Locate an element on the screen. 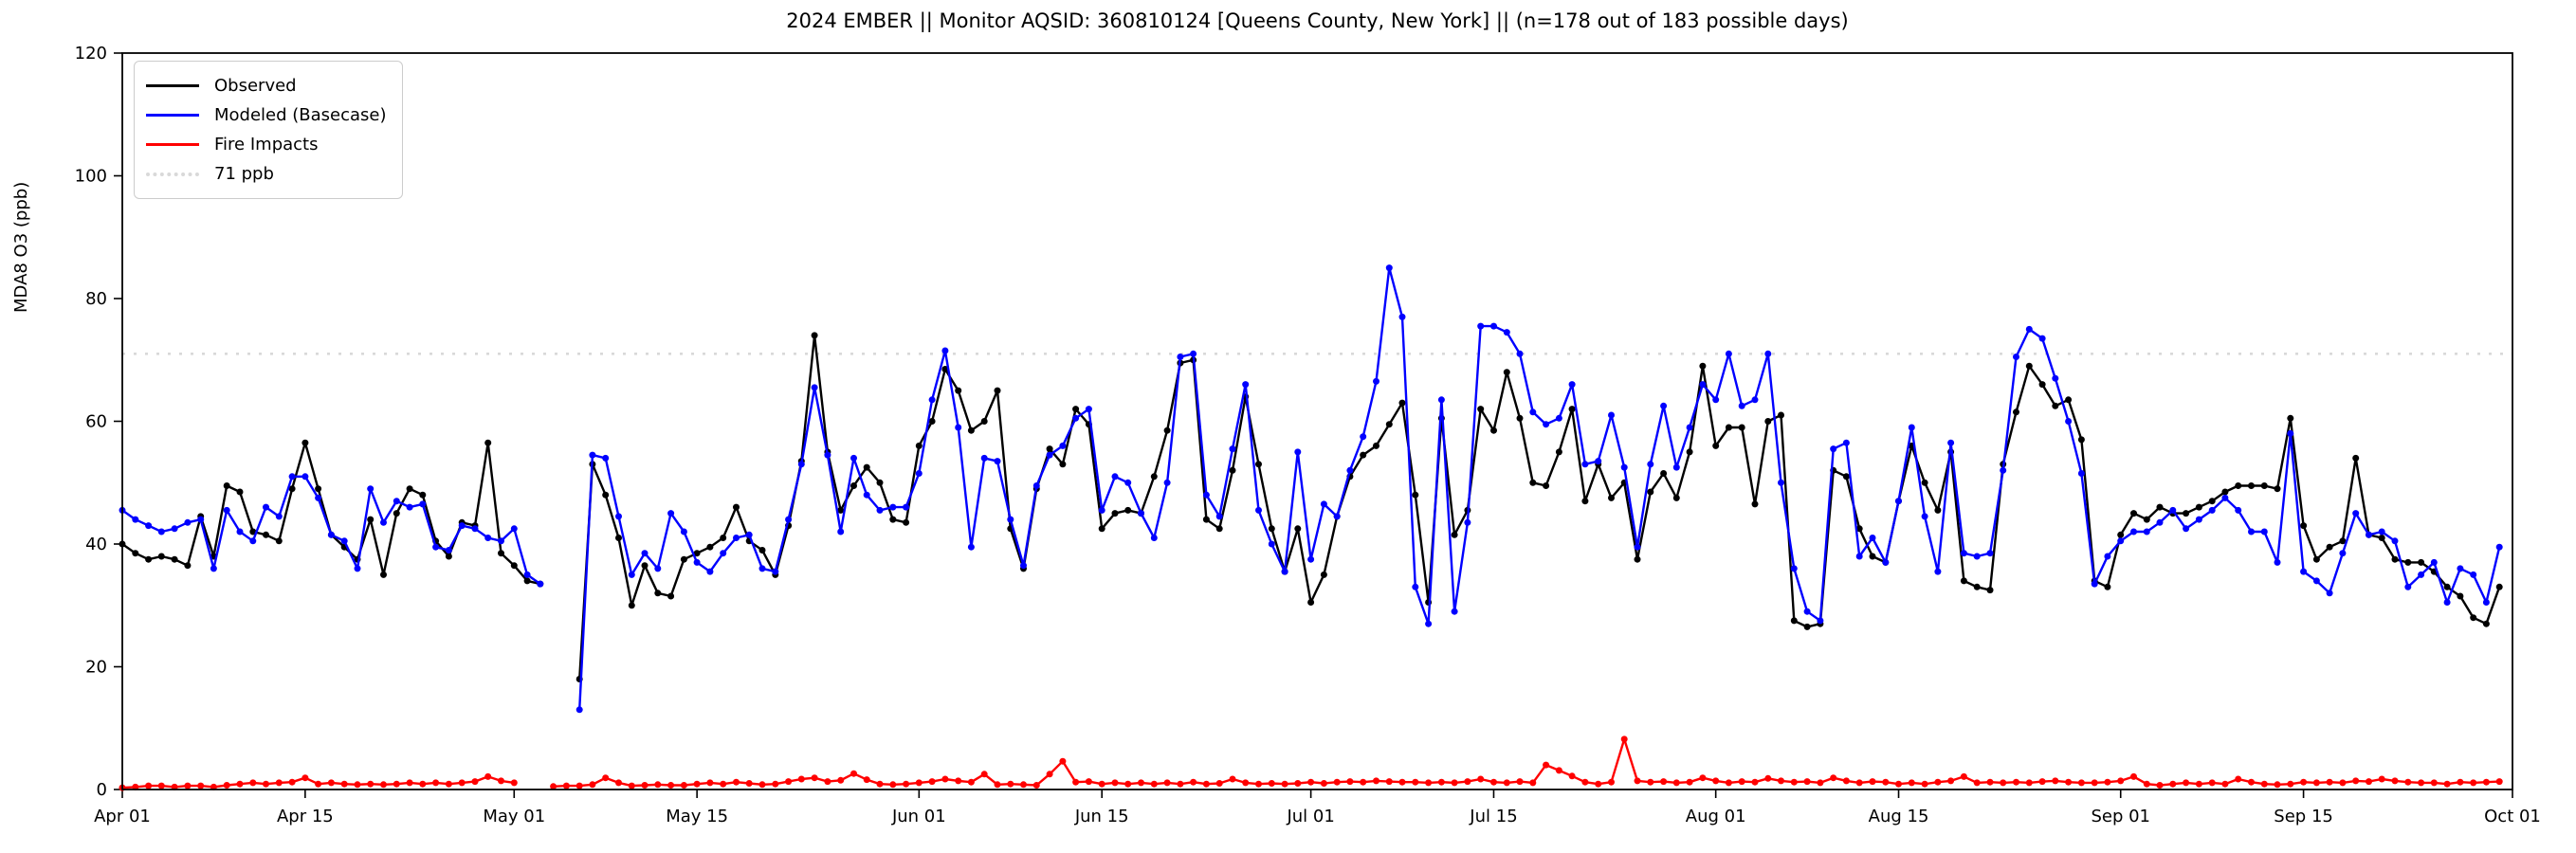 The height and width of the screenshot is (853, 2576). y-tick-label: 100 is located at coordinates (91, 177).